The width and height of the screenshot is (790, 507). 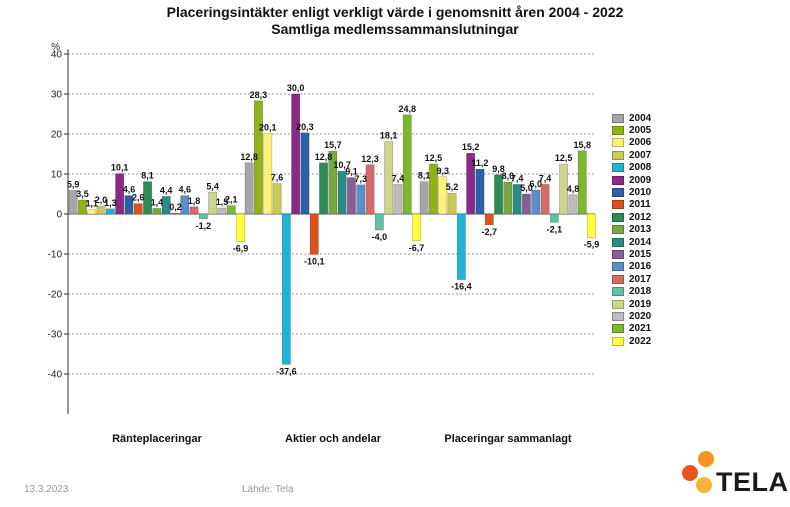 What do you see at coordinates (752, 482) in the screenshot?
I see `logo-text: TELA` at bounding box center [752, 482].